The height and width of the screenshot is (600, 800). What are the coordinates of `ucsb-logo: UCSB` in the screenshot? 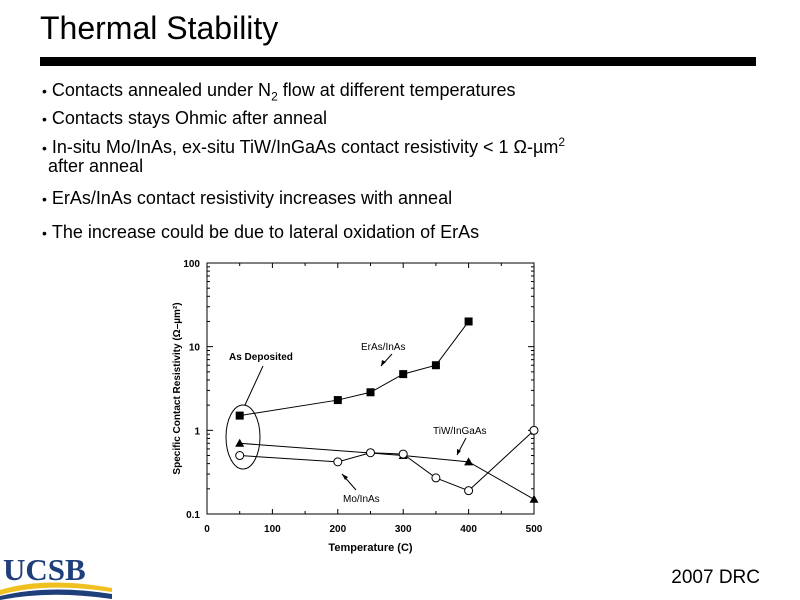 It's located at (56, 576).